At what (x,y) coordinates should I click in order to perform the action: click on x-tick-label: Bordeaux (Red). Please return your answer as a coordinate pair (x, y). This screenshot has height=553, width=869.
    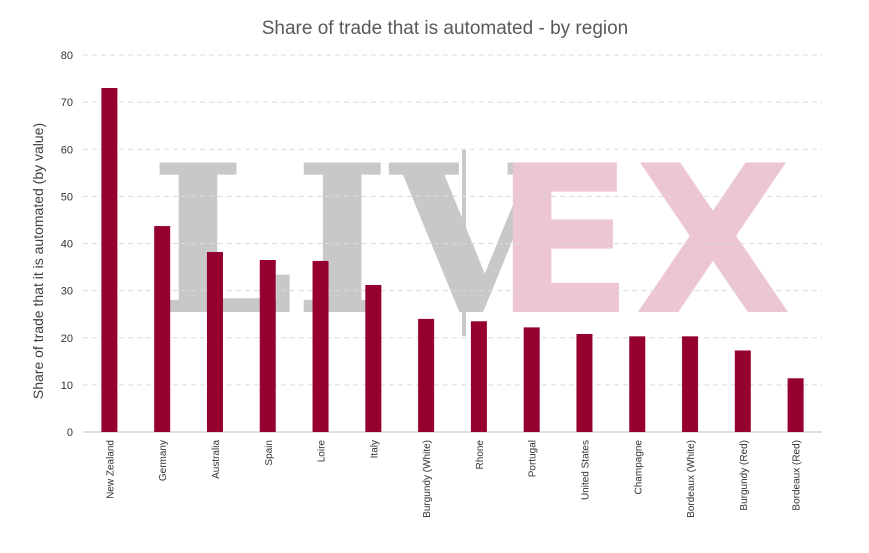
    Looking at the image, I should click on (797, 475).